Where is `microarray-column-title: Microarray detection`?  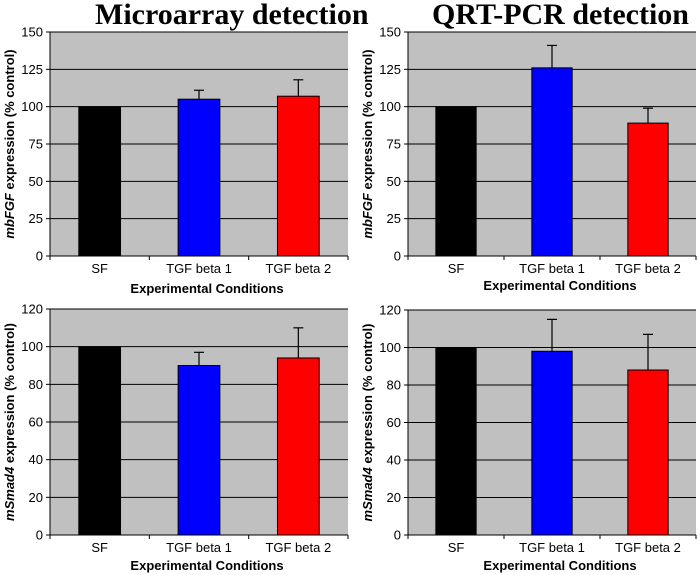
microarray-column-title: Microarray detection is located at coordinates (232, 15).